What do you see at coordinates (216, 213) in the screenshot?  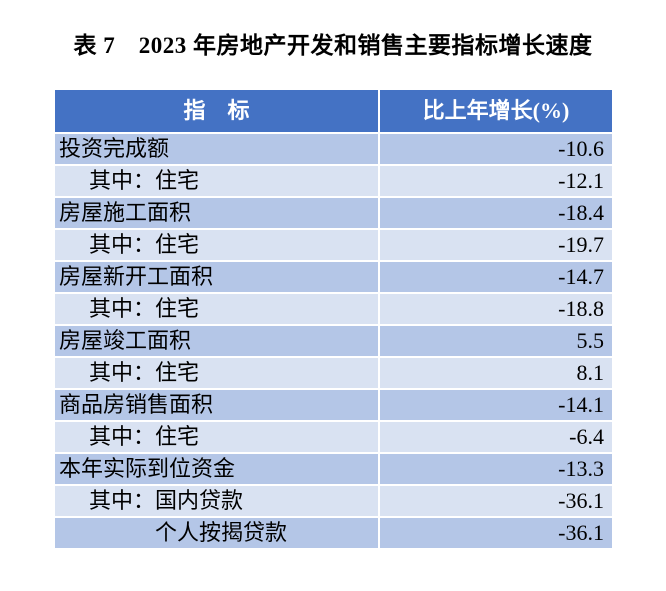 I see `row-label: 房屋施工面积` at bounding box center [216, 213].